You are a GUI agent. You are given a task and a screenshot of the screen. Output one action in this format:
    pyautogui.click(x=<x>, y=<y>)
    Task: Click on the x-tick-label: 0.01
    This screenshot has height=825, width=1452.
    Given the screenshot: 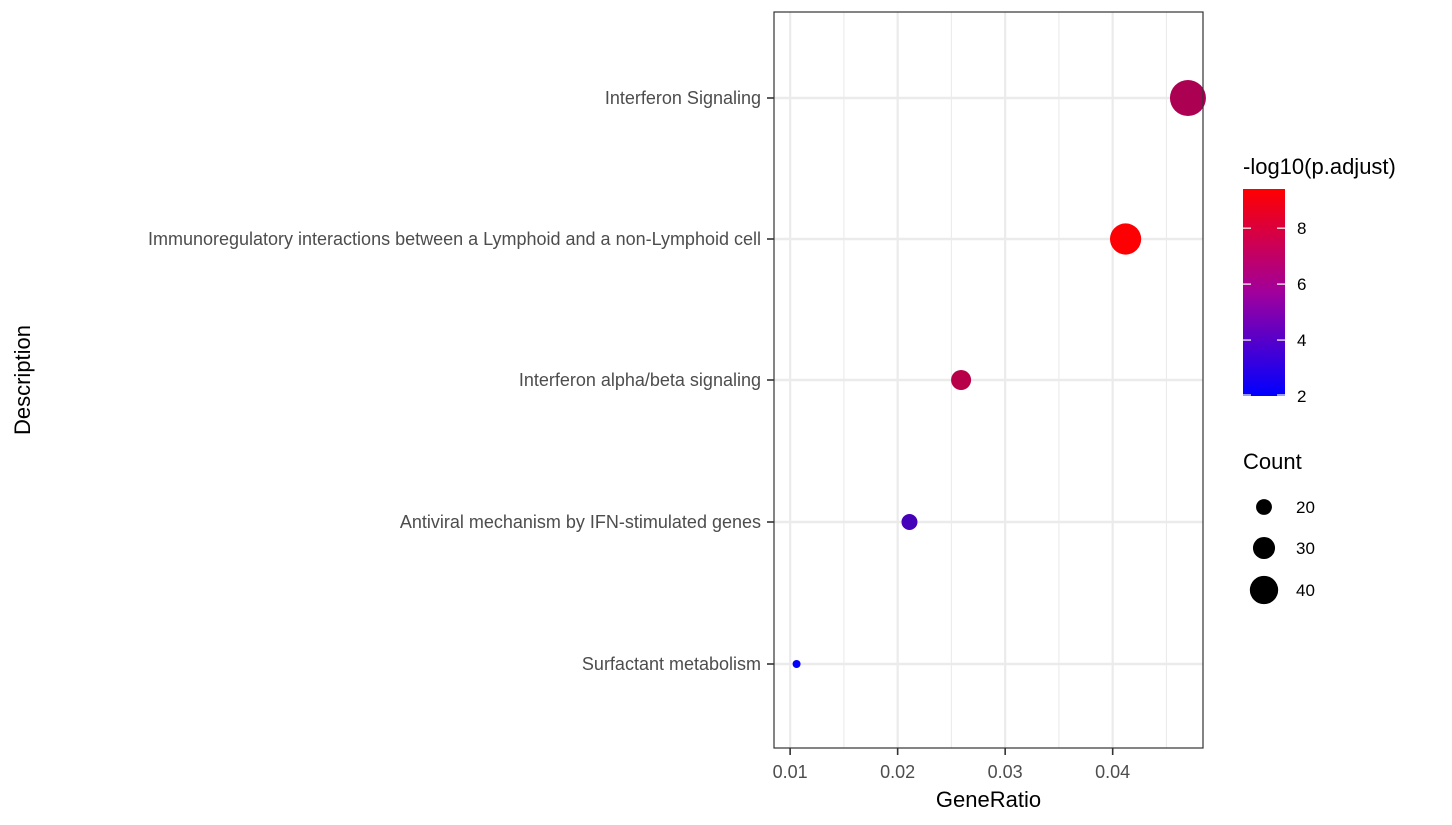 What is the action you would take?
    pyautogui.click(x=790, y=772)
    